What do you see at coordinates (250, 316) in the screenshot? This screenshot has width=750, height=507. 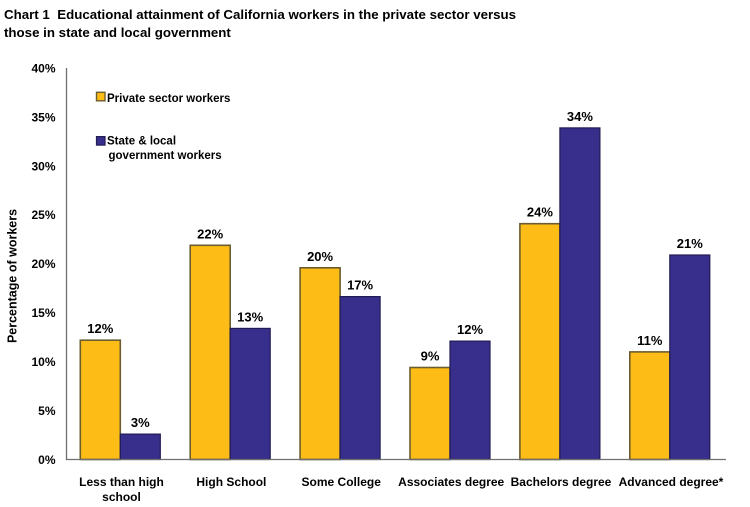 I see `svg-text: 13%` at bounding box center [250, 316].